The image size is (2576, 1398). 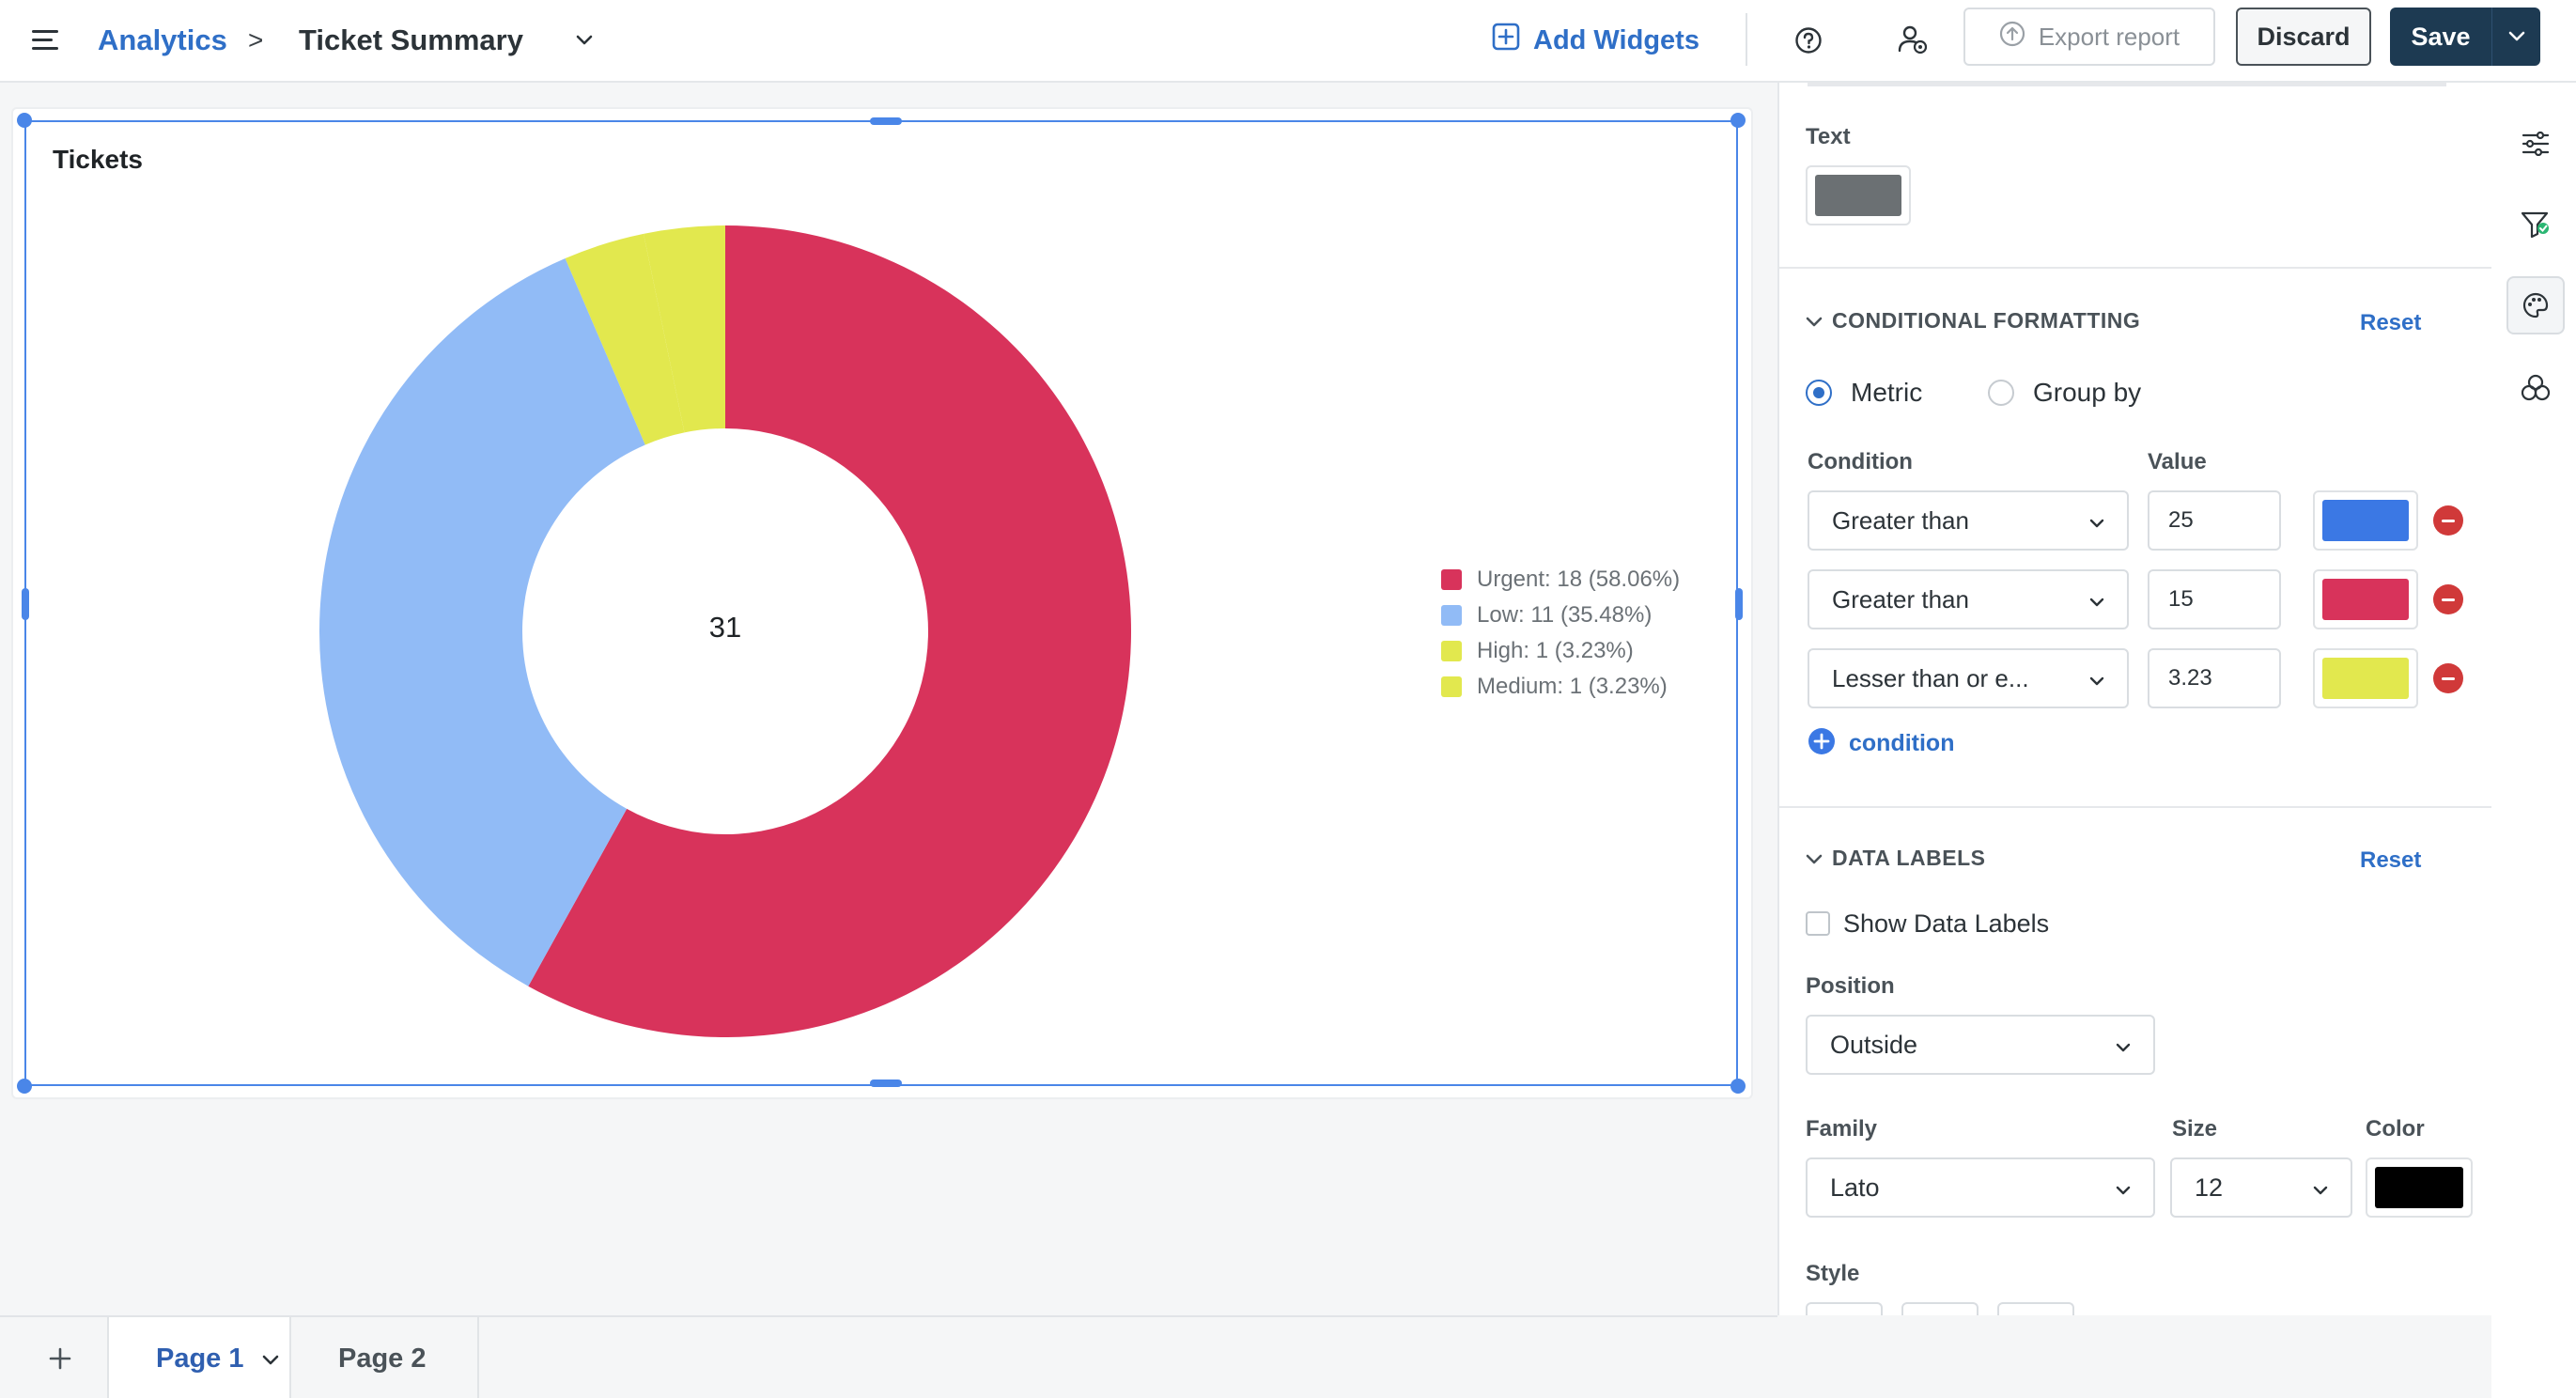 I want to click on tab-page-1: Page 1, so click(x=199, y=1357).